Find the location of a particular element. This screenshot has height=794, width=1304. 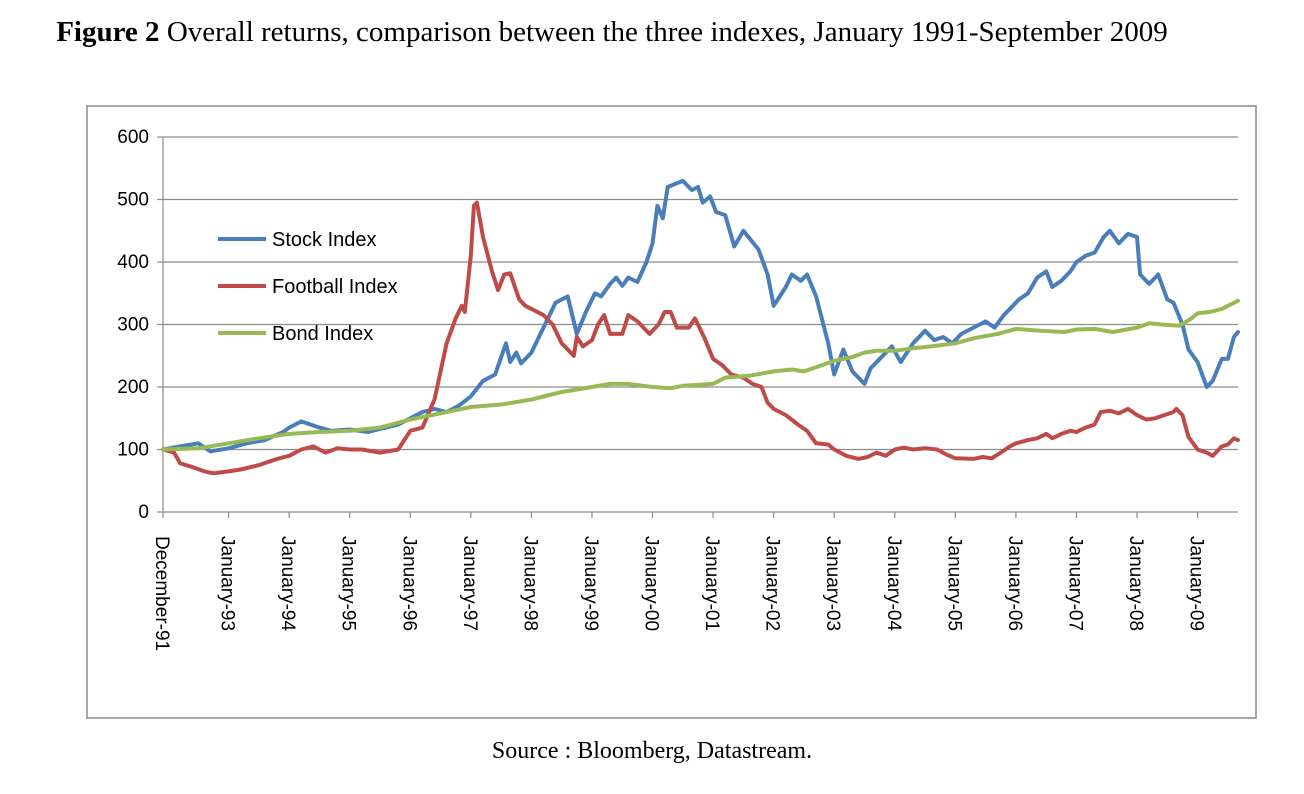

y-tick-label: 500 is located at coordinates (133, 200).